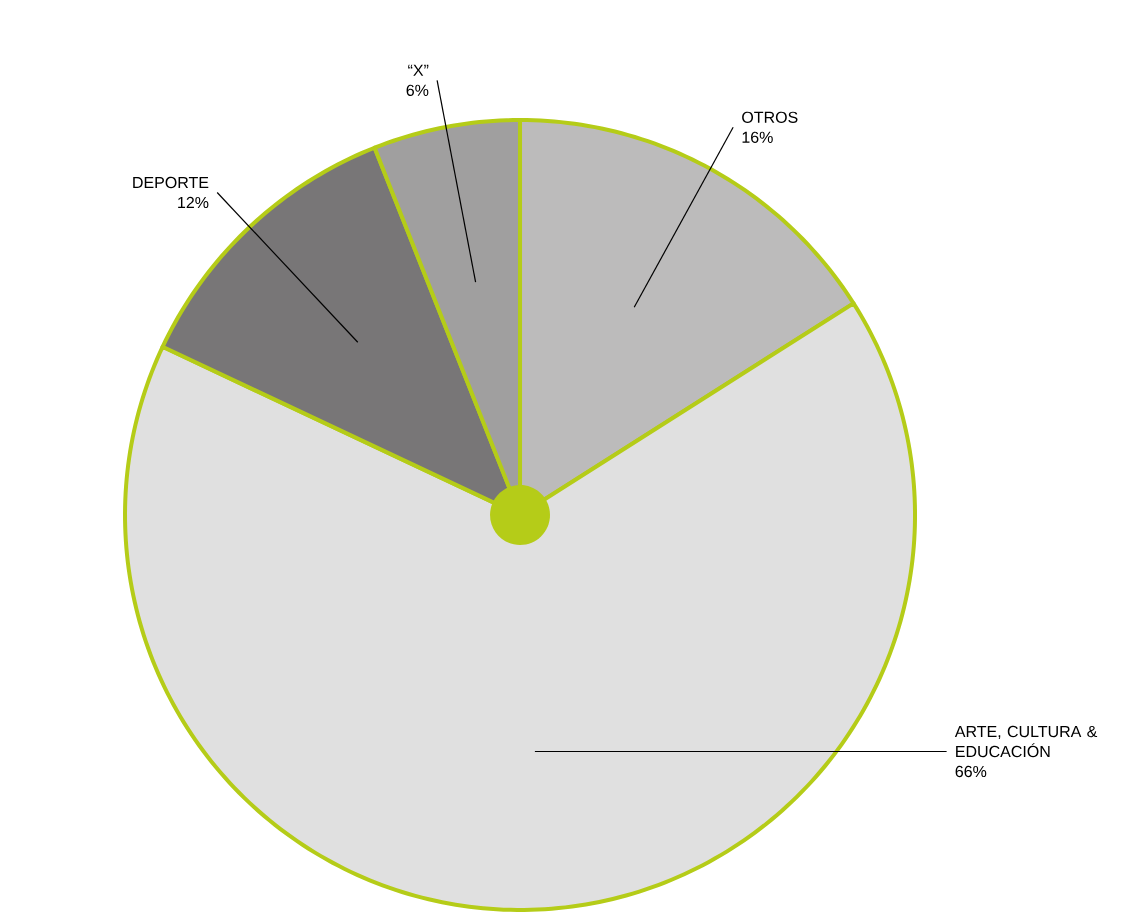  What do you see at coordinates (757, 137) in the screenshot?
I see `data-label: 16%` at bounding box center [757, 137].